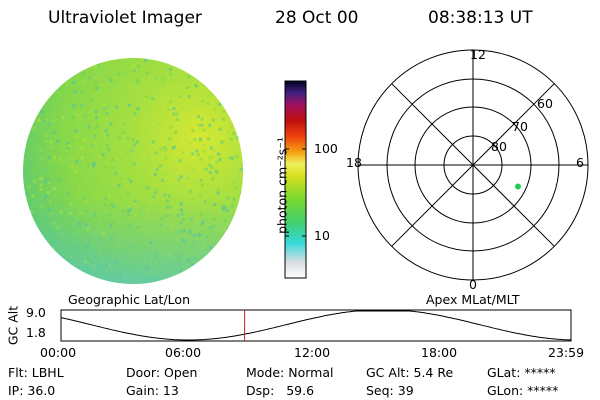 The width and height of the screenshot is (600, 400). Describe the element at coordinates (439, 352) in the screenshot. I see `xtick-3: 18:00` at that location.